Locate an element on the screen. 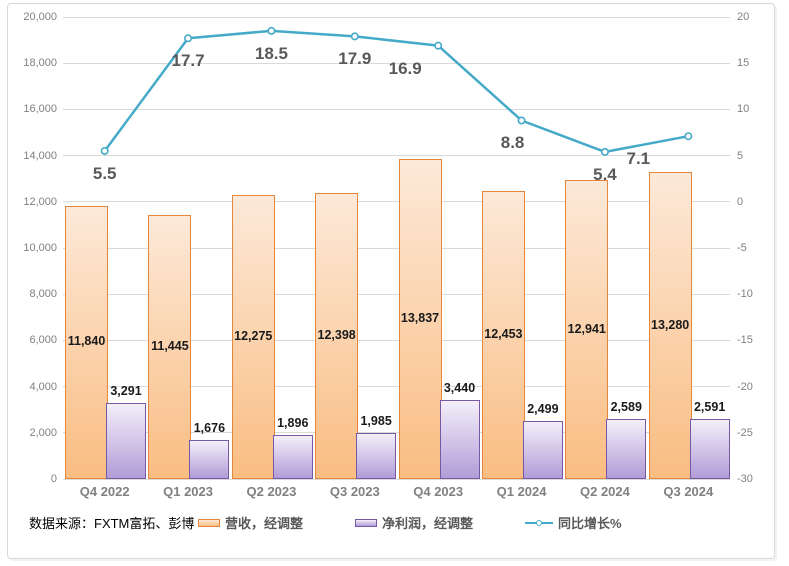  legend-item-revenue: 营收，经调整 is located at coordinates (250, 522).